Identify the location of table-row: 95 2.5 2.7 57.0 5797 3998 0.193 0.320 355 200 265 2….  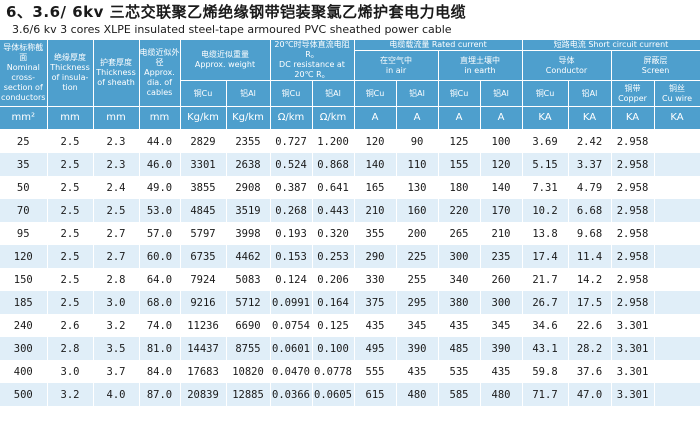
(350, 233).